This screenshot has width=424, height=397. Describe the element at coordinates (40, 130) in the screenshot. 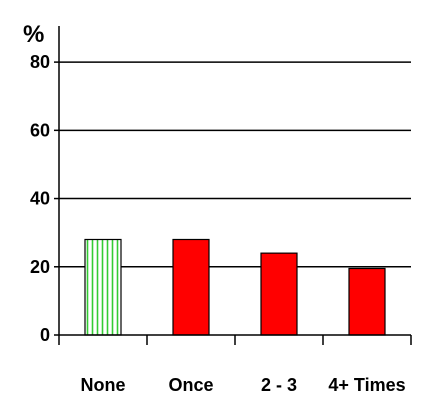

I see `y-tick-label-60: 60` at that location.